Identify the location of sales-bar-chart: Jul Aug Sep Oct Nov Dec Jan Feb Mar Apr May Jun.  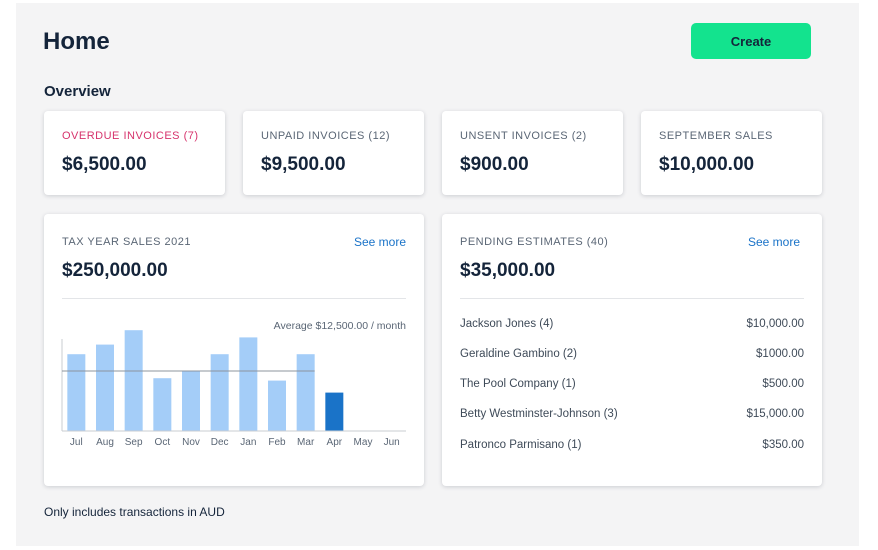
(233, 389).